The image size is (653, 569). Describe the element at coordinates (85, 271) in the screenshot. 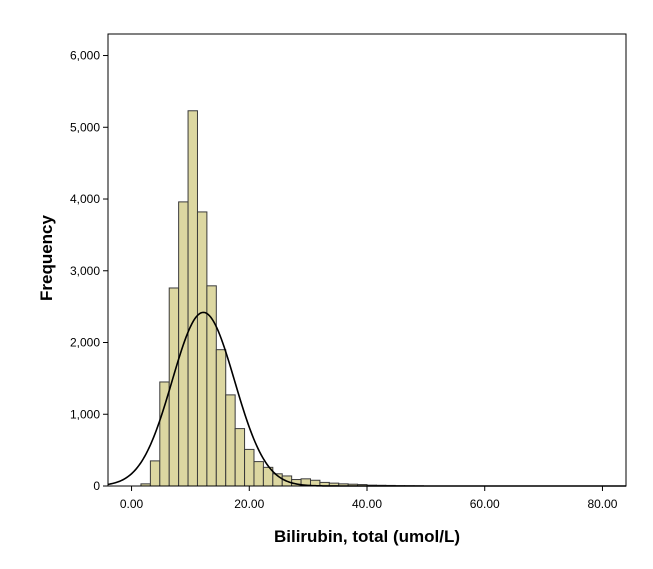

I see `y-tick-label: 3,000` at that location.